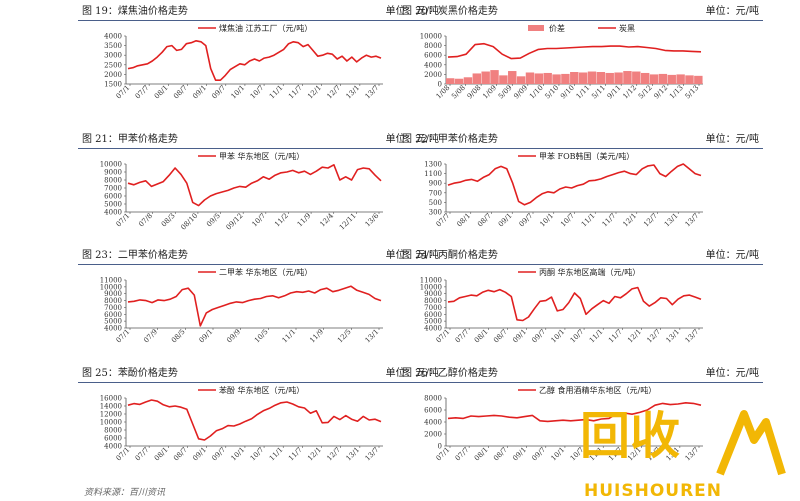 This screenshot has width=800, height=501. Describe the element at coordinates (180, 92) in the screenshot. I see `x-tick-label: 08/7` at that location.